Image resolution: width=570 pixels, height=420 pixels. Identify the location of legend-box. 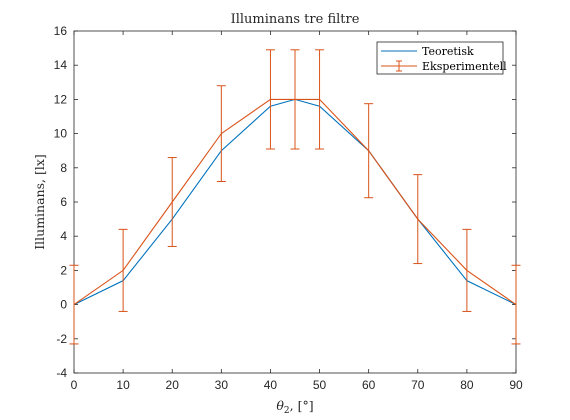
(440, 58).